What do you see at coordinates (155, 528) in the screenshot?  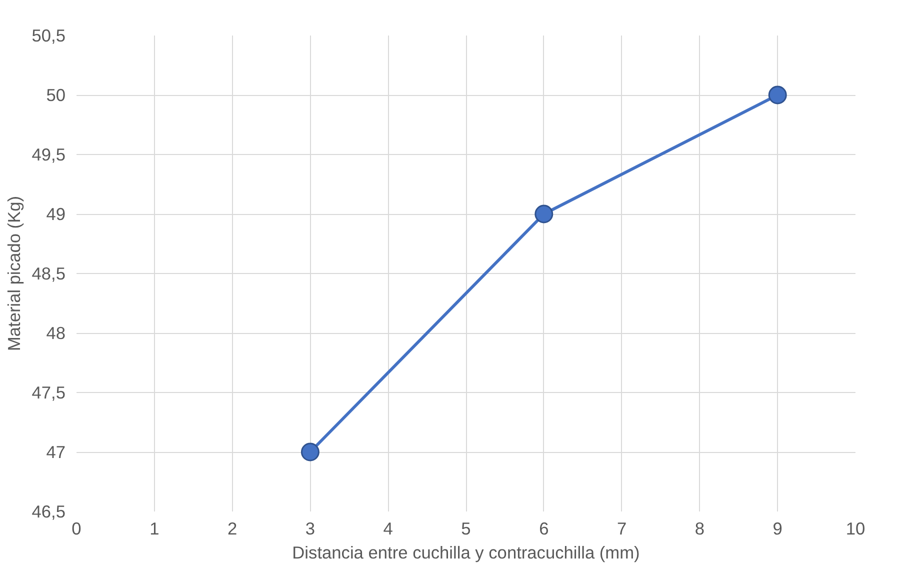 I see `x-tick-label: 1` at bounding box center [155, 528].